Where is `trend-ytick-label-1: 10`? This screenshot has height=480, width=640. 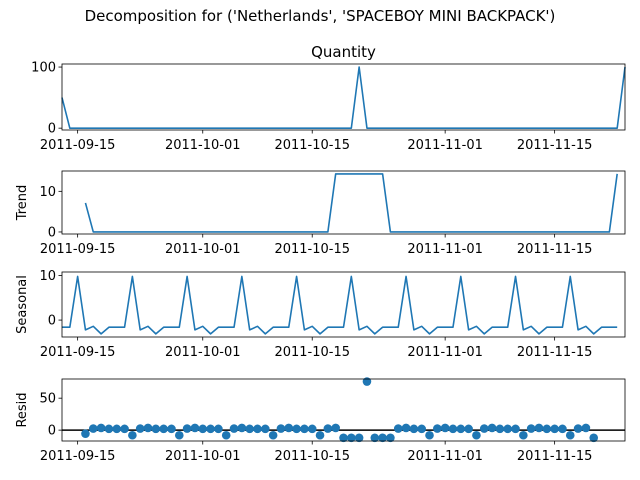 trend-ytick-label-1: 10 is located at coordinates (47, 192).